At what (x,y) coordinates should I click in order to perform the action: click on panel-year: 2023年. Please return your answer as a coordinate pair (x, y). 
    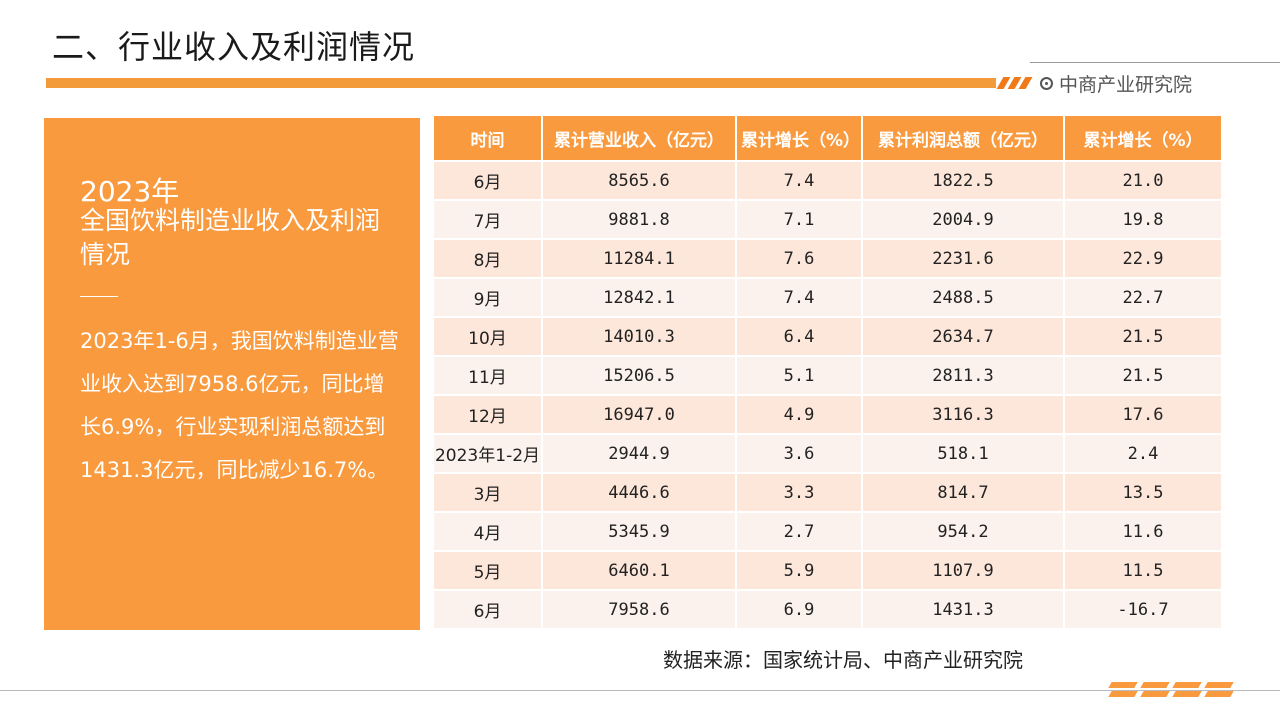
    Looking at the image, I should click on (130, 191).